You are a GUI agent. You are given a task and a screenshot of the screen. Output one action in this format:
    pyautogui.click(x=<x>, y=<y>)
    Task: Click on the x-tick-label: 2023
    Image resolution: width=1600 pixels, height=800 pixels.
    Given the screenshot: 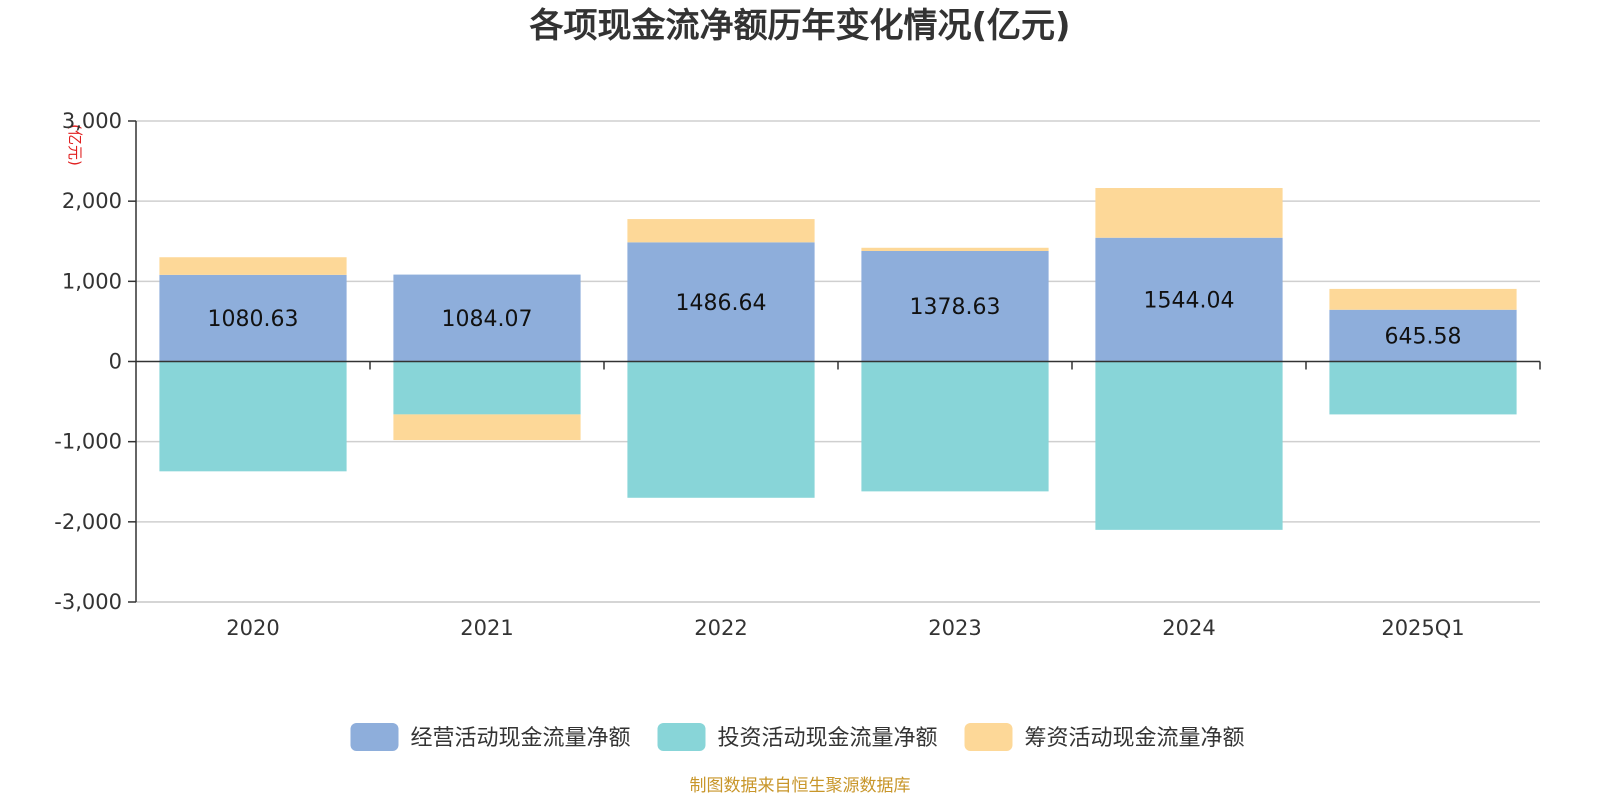 What is the action you would take?
    pyautogui.click(x=954, y=628)
    